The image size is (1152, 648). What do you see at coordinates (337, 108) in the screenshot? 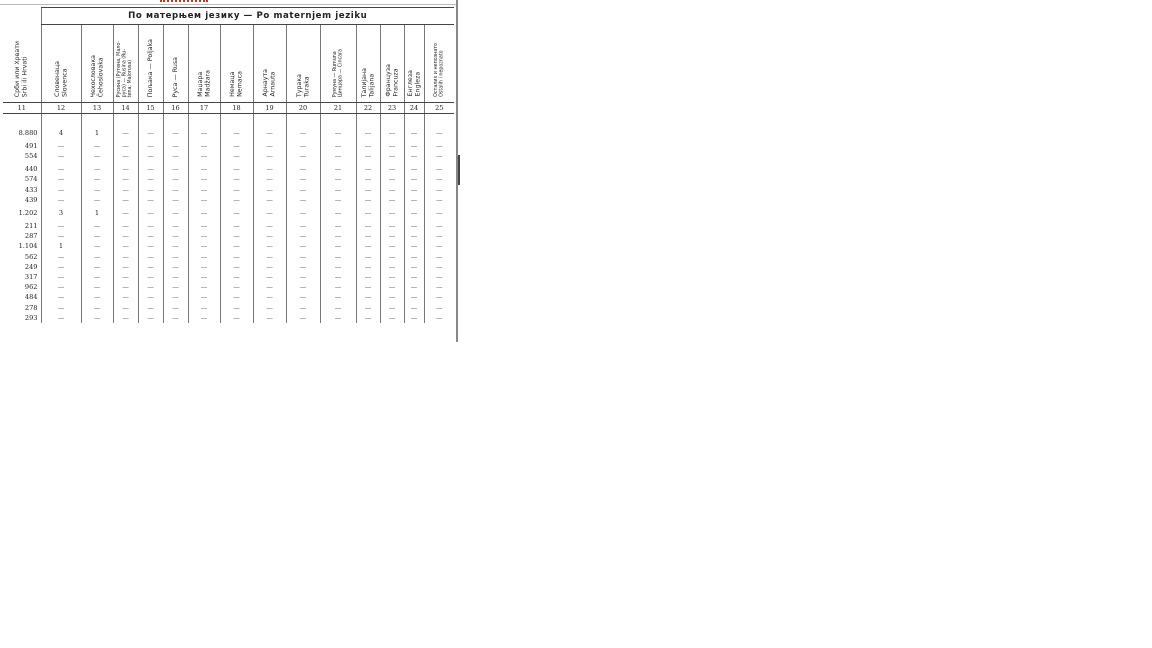
I see `column-number: 21` at bounding box center [337, 108].